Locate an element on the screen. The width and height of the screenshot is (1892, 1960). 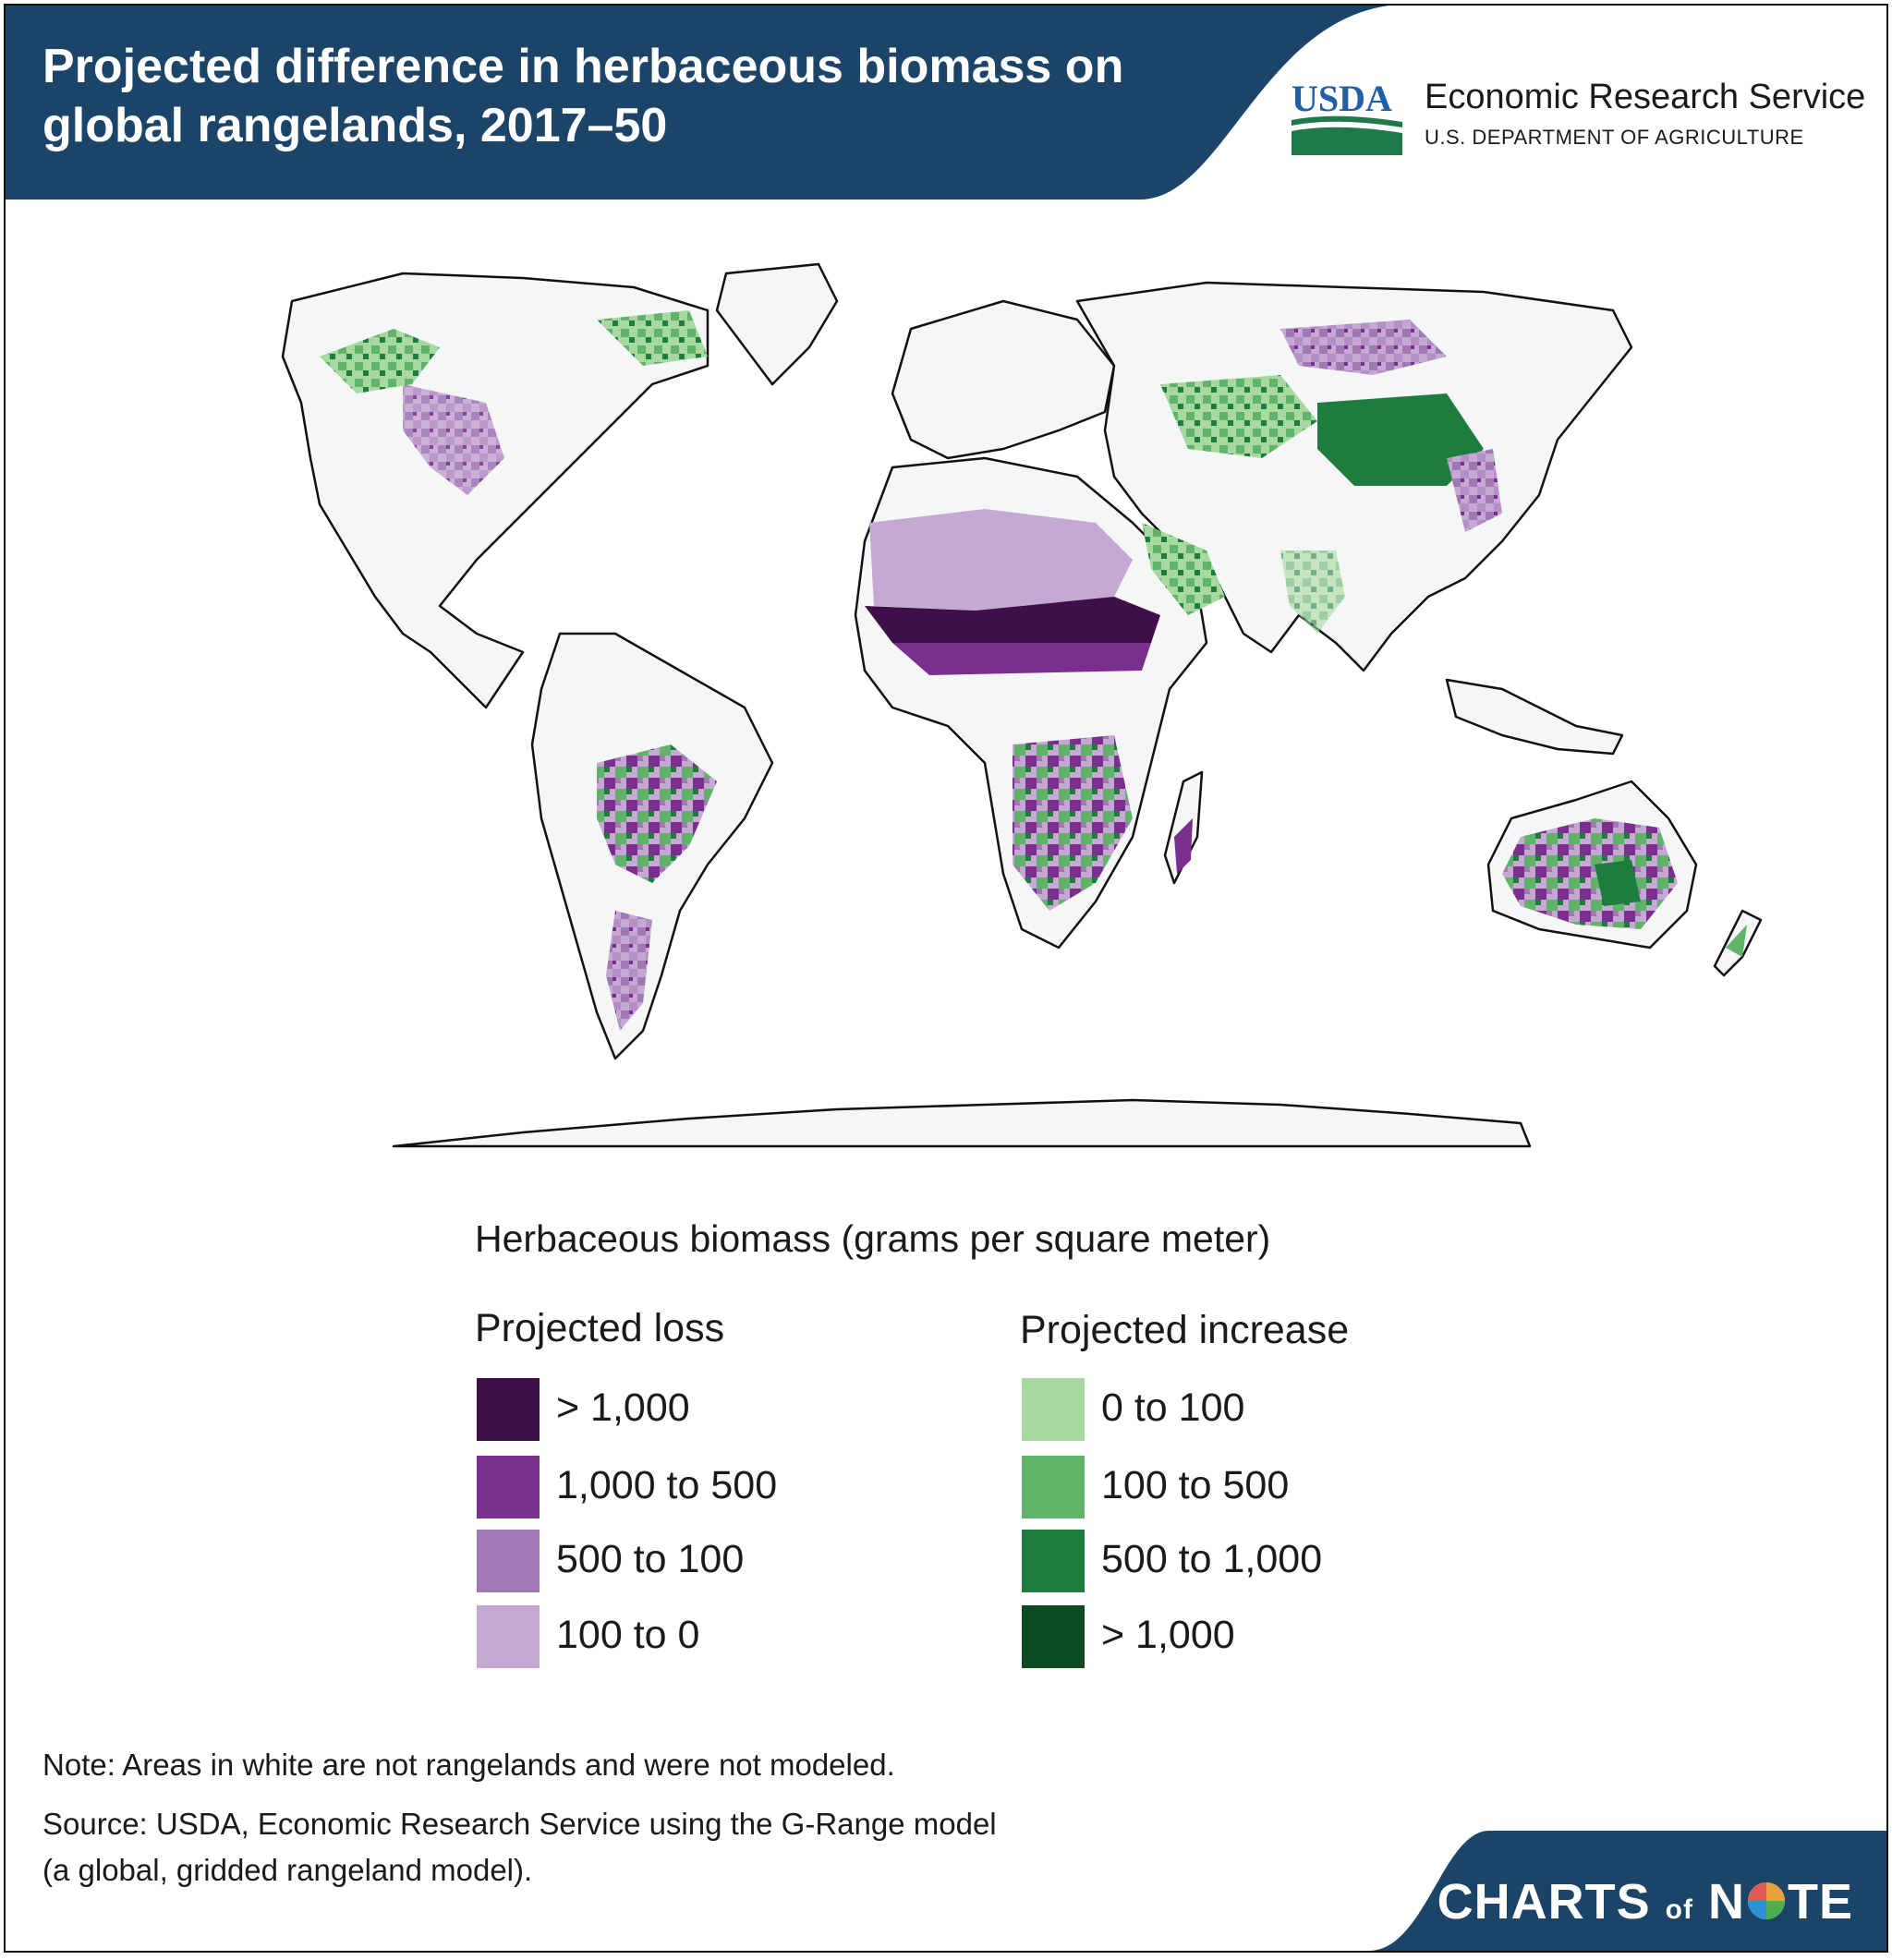
legend-item-gain-gt-1000: > 1,000 is located at coordinates (1251, 1636).